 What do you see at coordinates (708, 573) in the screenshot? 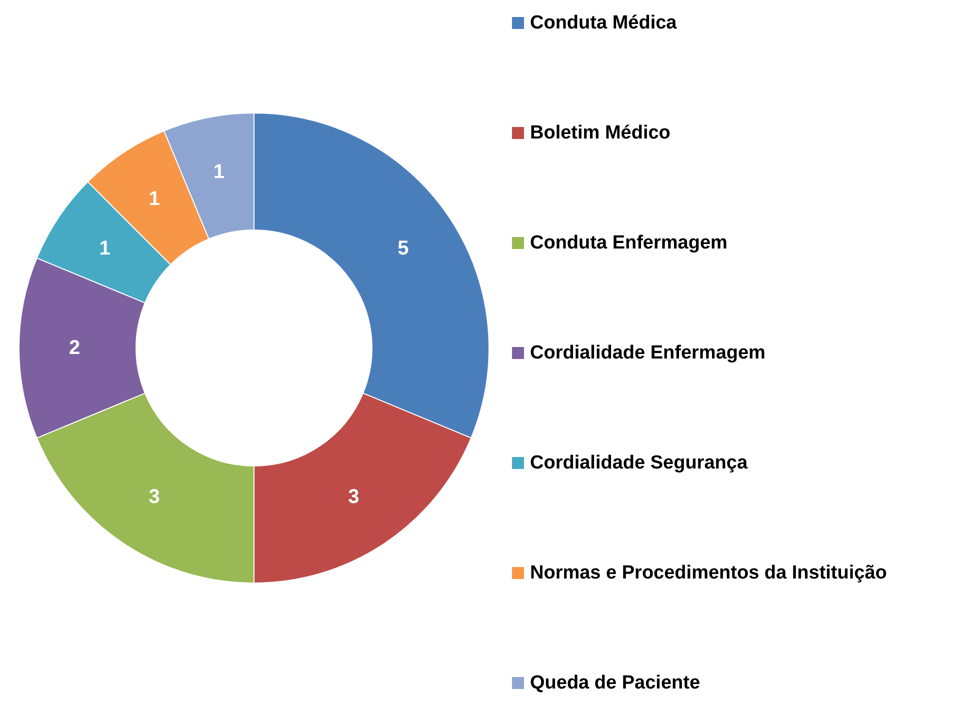
I see `legend-label: Normas e Procedimentos da Instituição` at bounding box center [708, 573].